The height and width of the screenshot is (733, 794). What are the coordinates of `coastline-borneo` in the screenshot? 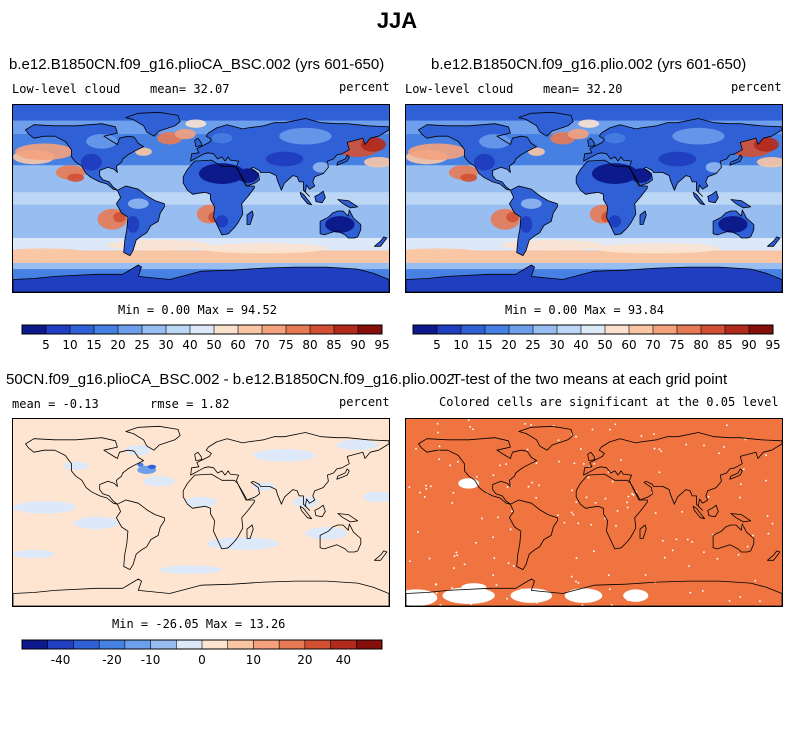 It's located at (713, 197).